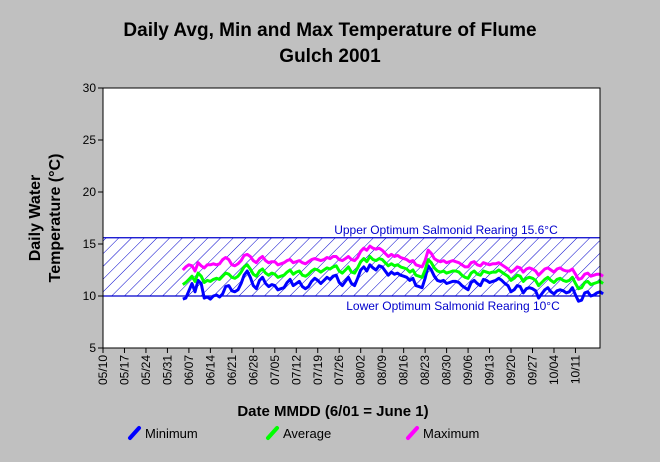 This screenshot has height=462, width=660. What do you see at coordinates (412, 433) in the screenshot?
I see `legend-swatch-maximum` at bounding box center [412, 433].